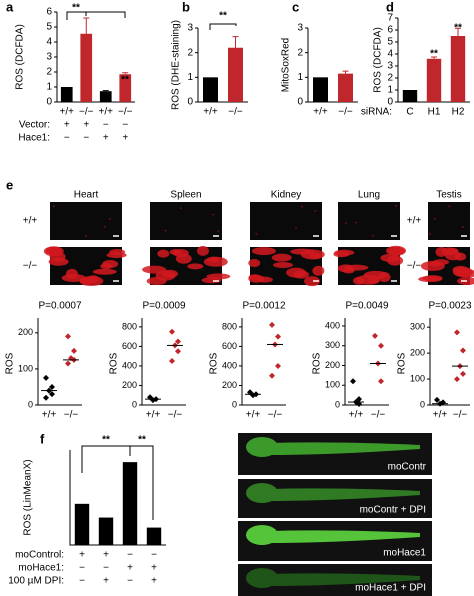 The width and height of the screenshot is (474, 596). Describe the element at coordinates (286, 195) in the screenshot. I see `image-title: Kidney` at that location.